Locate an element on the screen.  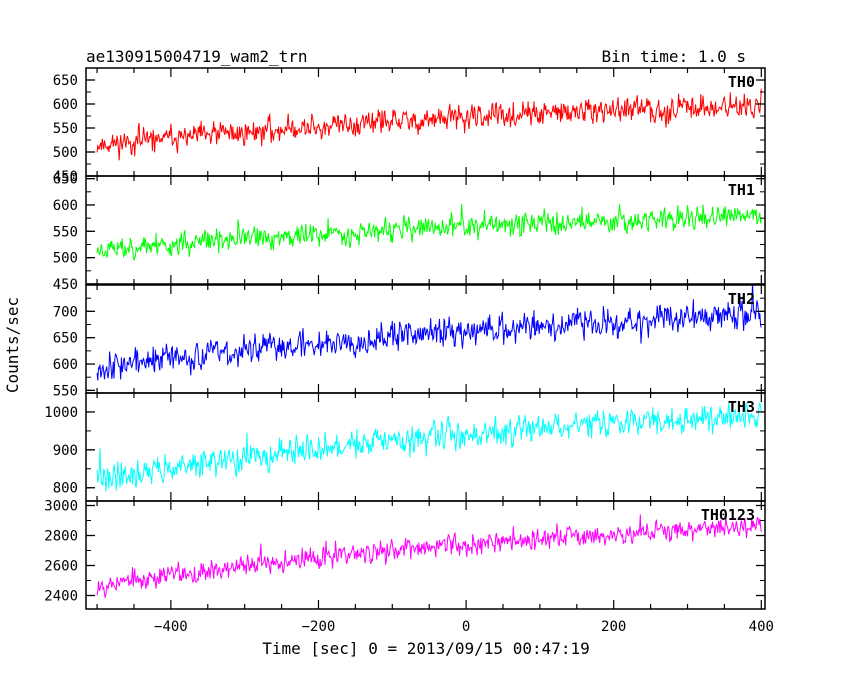
series-th0 is located at coordinates (429, 124).